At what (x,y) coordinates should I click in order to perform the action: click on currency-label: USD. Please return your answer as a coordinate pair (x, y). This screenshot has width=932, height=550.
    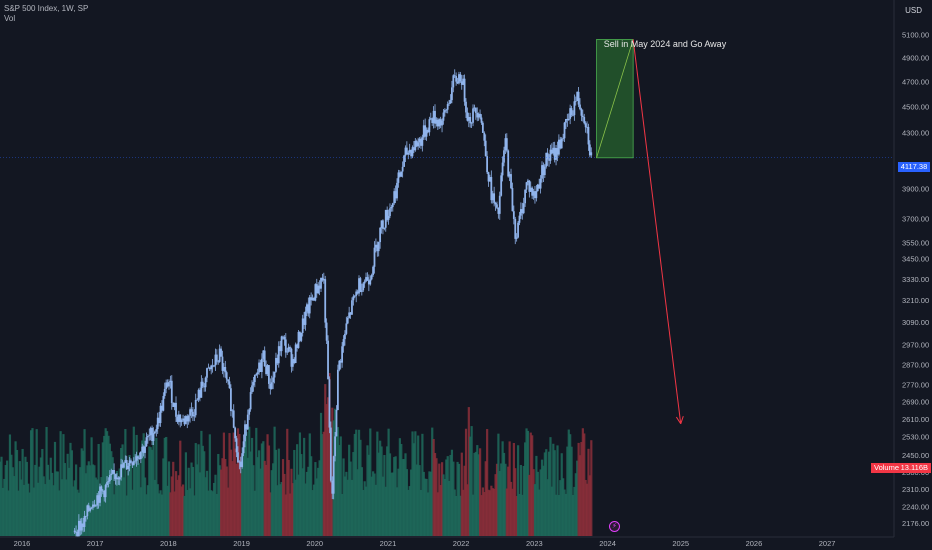
    Looking at the image, I should click on (913, 10).